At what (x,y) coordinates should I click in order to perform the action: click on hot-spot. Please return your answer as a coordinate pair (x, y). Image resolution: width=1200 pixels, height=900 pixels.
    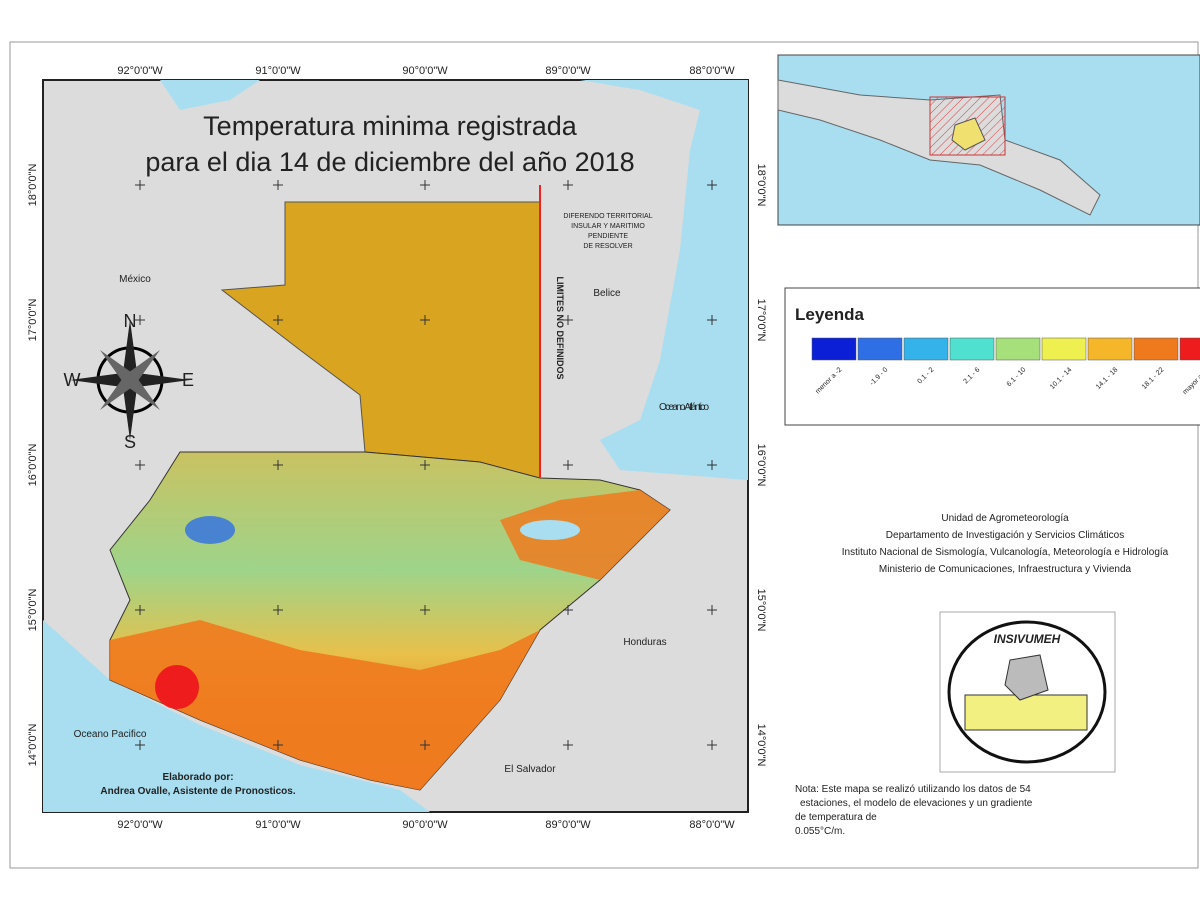
    Looking at the image, I should click on (177, 687).